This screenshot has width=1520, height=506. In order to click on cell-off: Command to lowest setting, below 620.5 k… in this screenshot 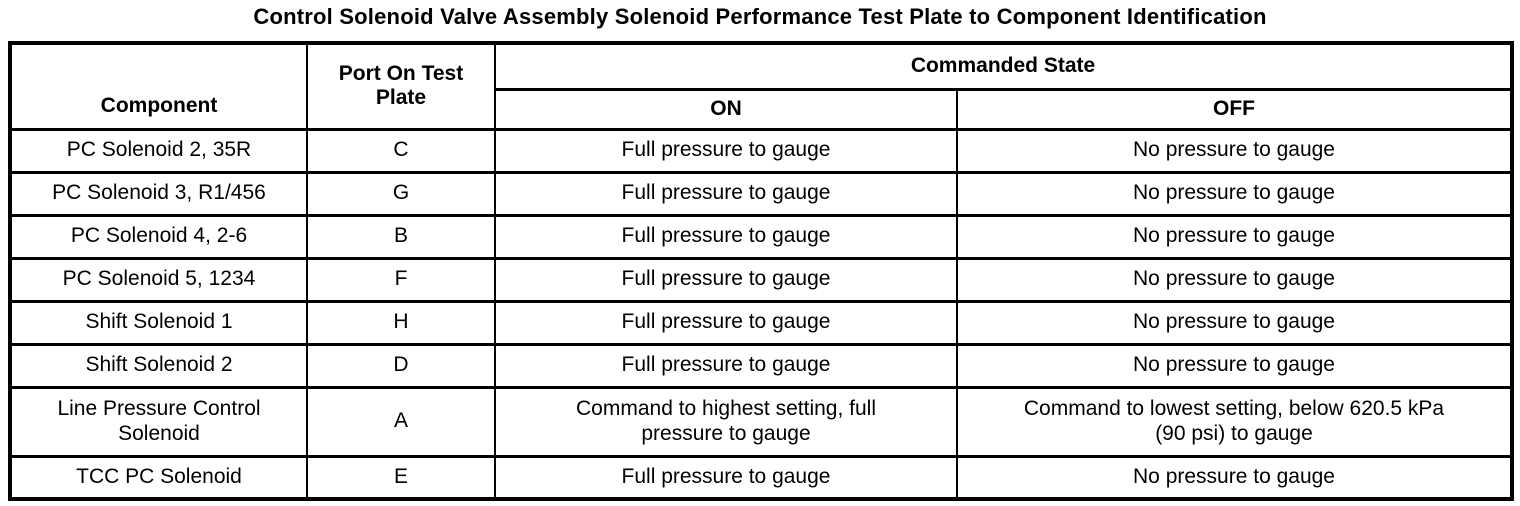, I will do `click(1234, 421)`.